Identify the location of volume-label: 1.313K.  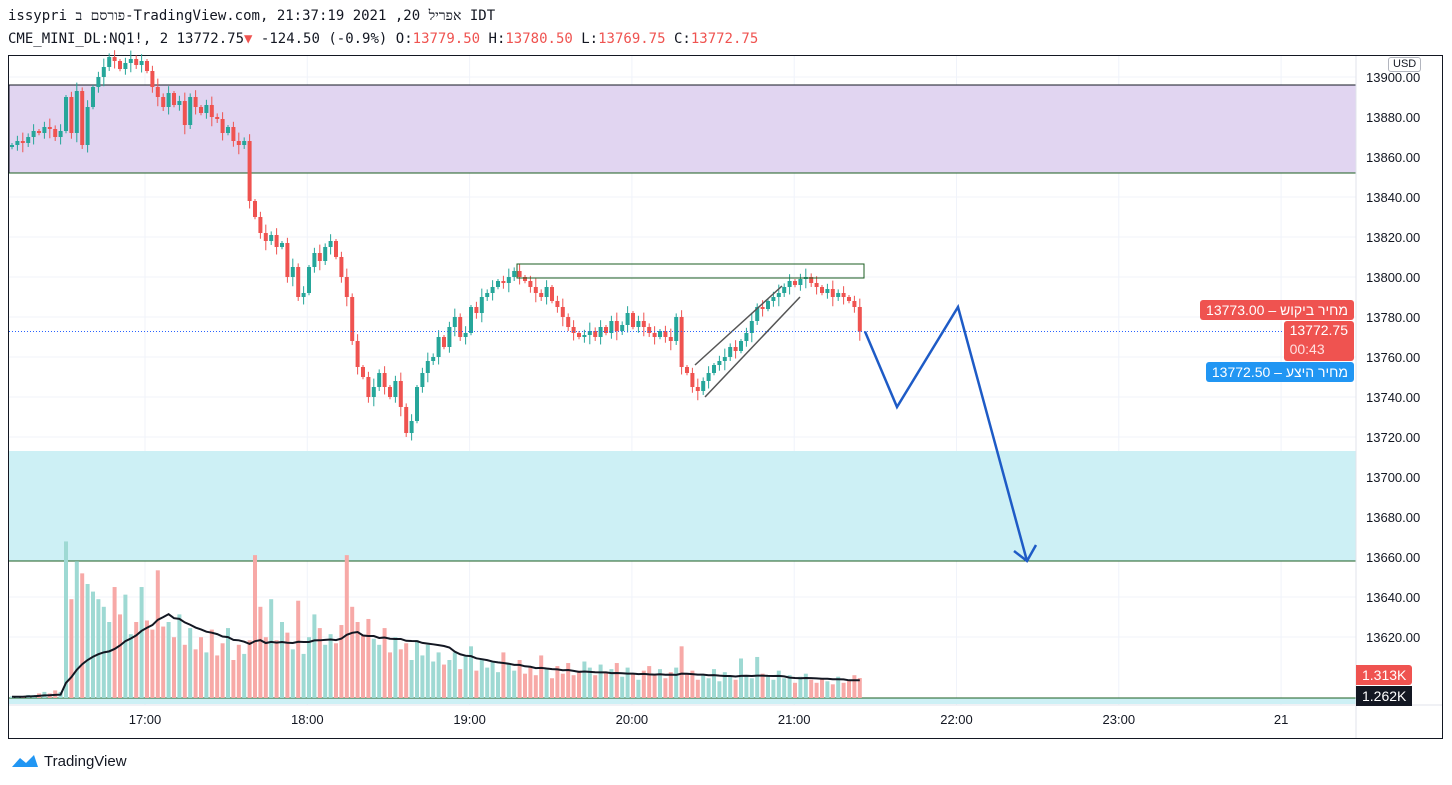
(1384, 675).